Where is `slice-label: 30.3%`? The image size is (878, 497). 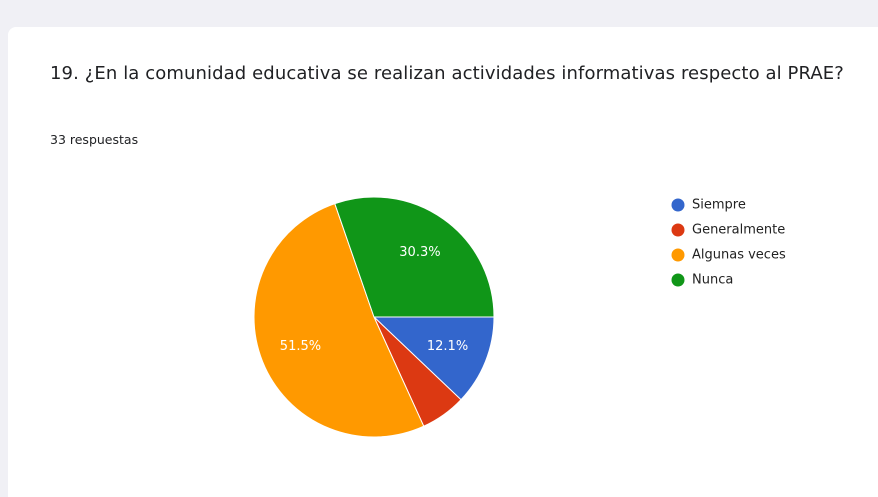 slice-label: 30.3% is located at coordinates (419, 252).